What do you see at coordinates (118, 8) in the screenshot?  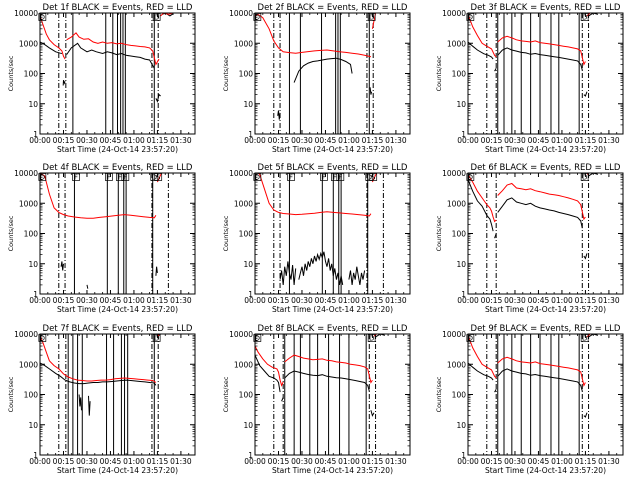 I see `panel-title: Det 1f BLACK = Events, RED = LLD` at bounding box center [118, 8].